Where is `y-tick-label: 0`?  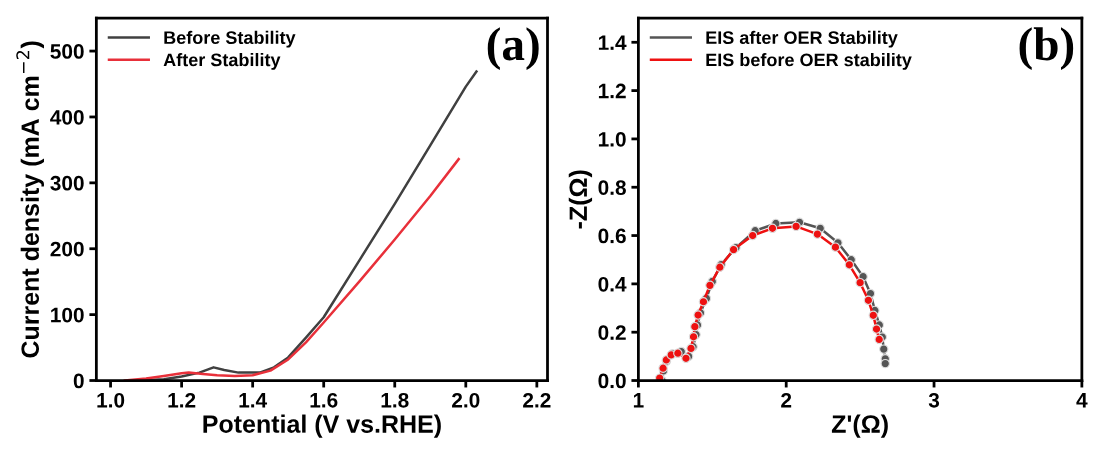
y-tick-label: 0 is located at coordinates (78, 381).